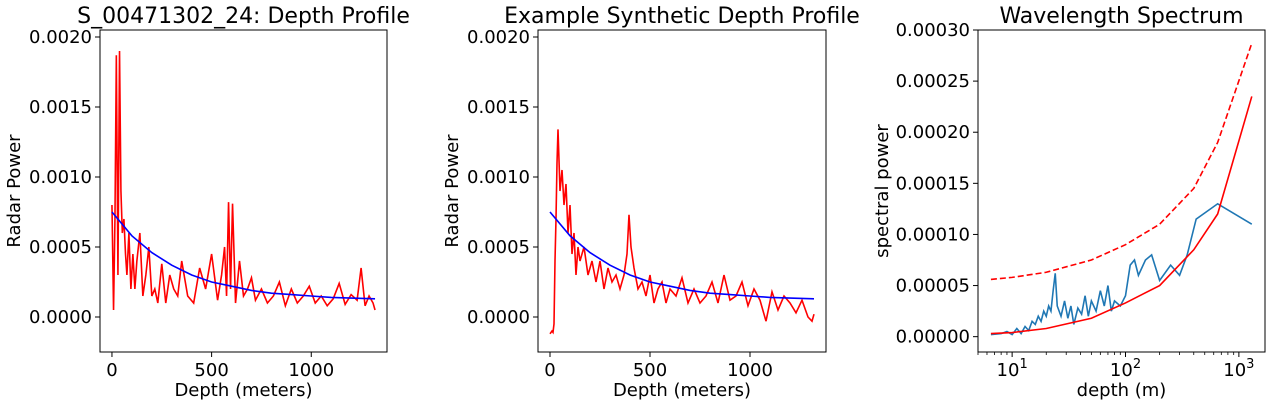 This screenshot has height=407, width=1271. What do you see at coordinates (1012, 369) in the screenshot?
I see `x-tick-label: 10¹` at bounding box center [1012, 369].